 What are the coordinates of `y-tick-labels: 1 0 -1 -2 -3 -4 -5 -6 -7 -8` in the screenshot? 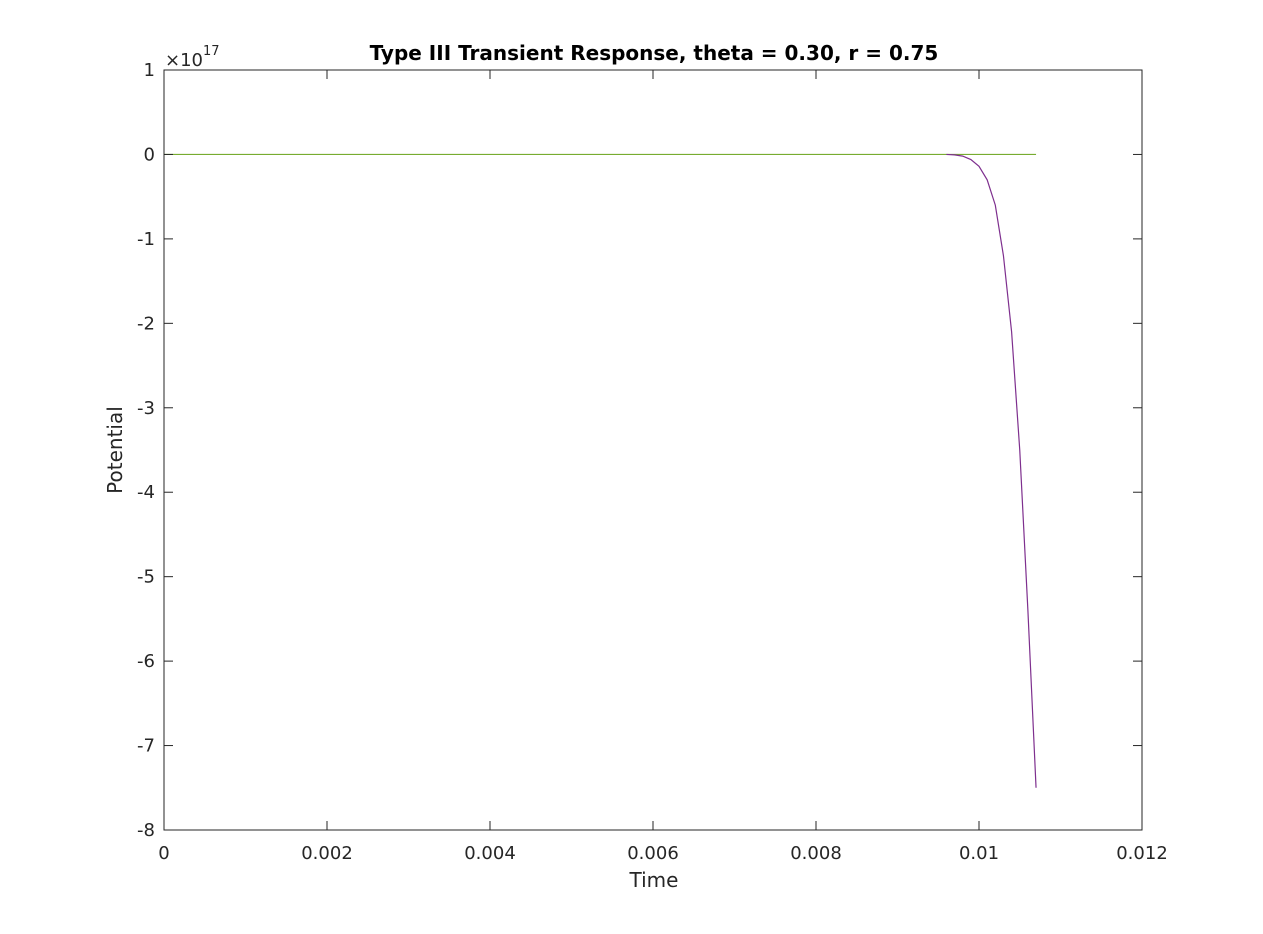 It's located at (146, 450).